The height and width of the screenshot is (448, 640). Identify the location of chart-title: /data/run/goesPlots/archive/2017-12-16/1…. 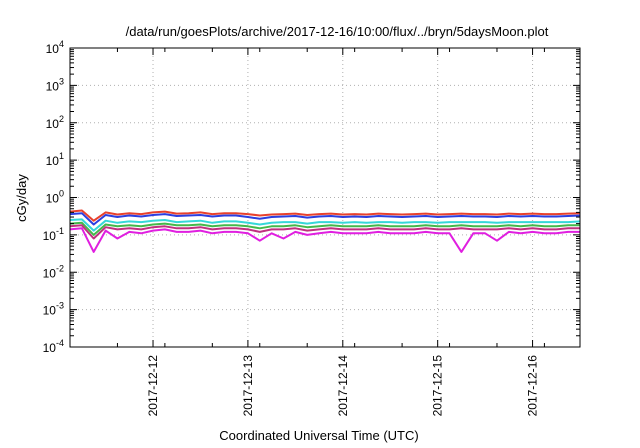
(337, 31).